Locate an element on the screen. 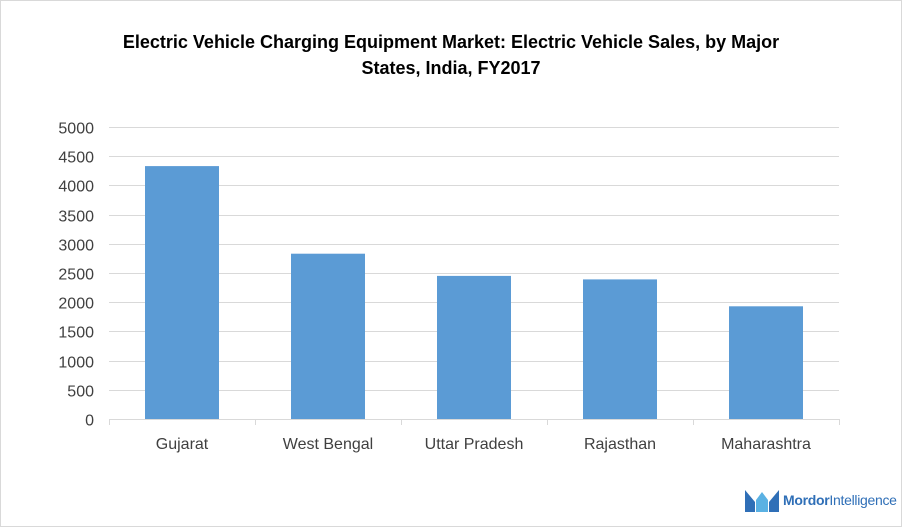  y-tick-label: 2500 is located at coordinates (76, 275).